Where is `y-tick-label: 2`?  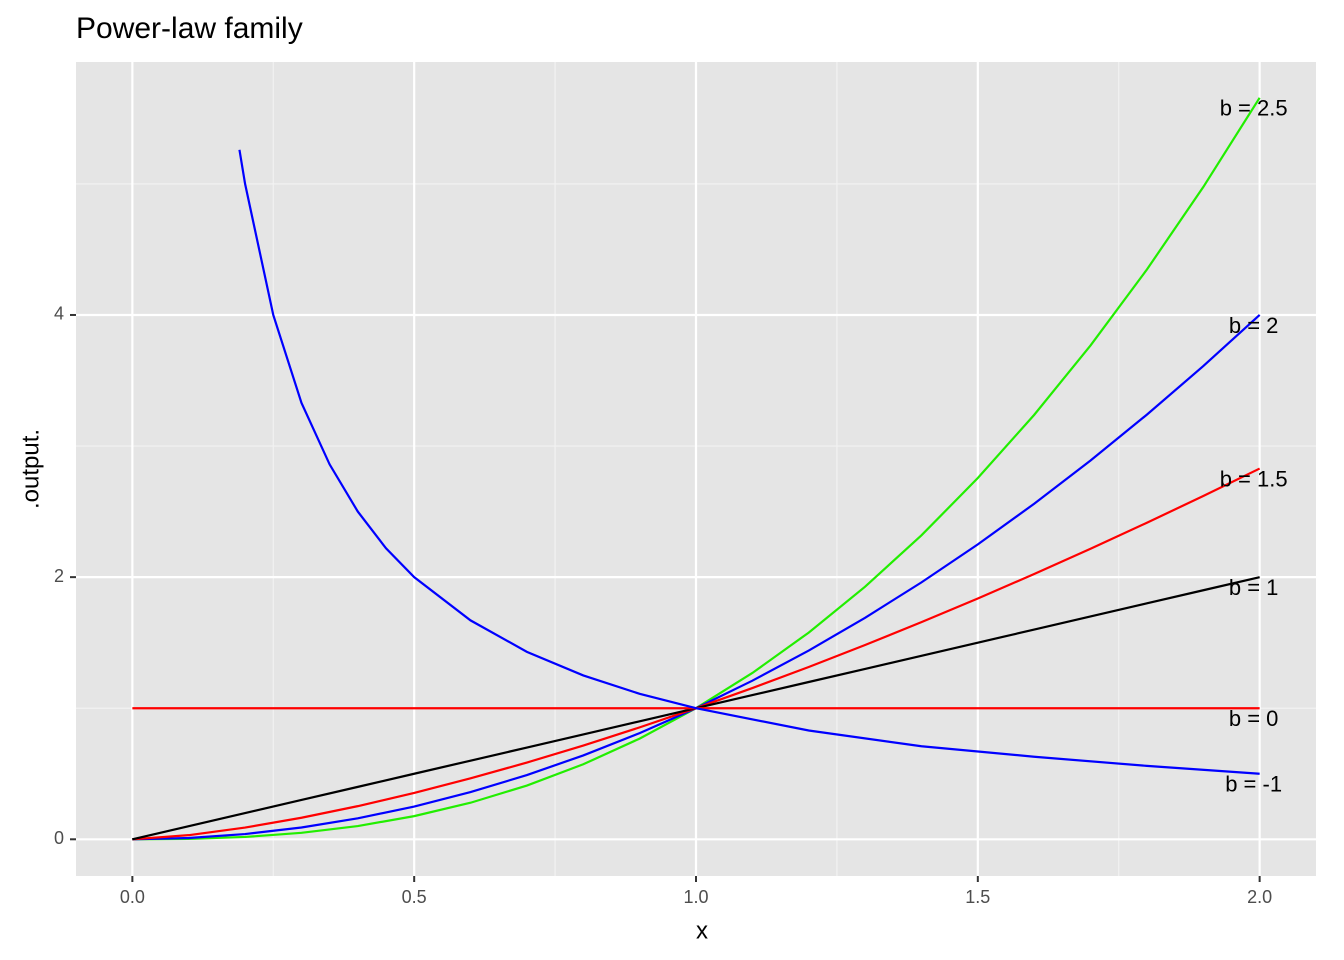
y-tick-label: 2 is located at coordinates (59, 576).